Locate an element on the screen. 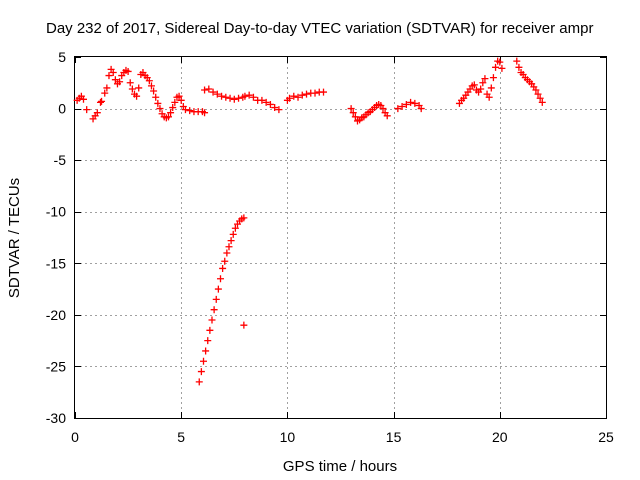  y-tick-label: -5 is located at coordinates (60, 160).